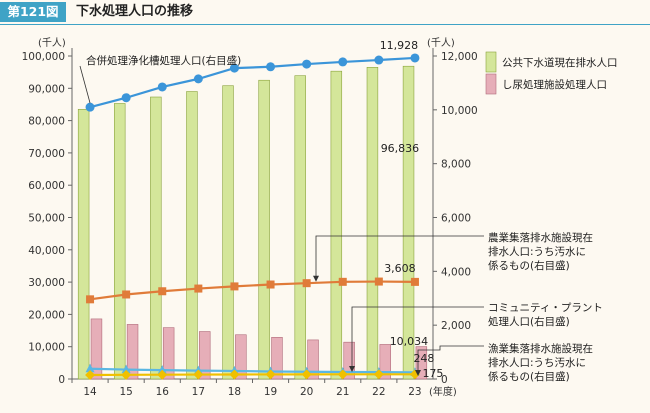 This screenshot has width=650, height=413. I want to click on x-axis-tick-label: 16, so click(163, 392).